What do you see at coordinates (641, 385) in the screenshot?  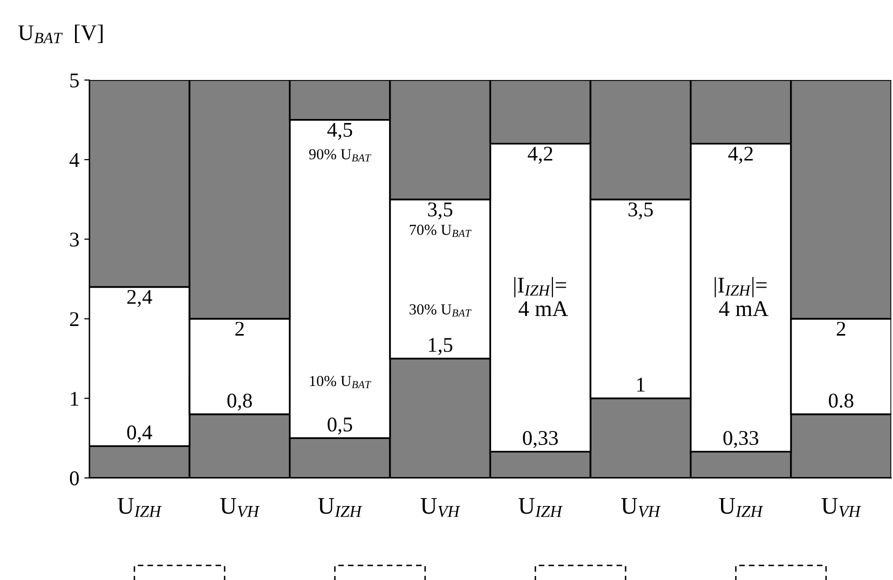 I see `data-label: 1` at bounding box center [641, 385].